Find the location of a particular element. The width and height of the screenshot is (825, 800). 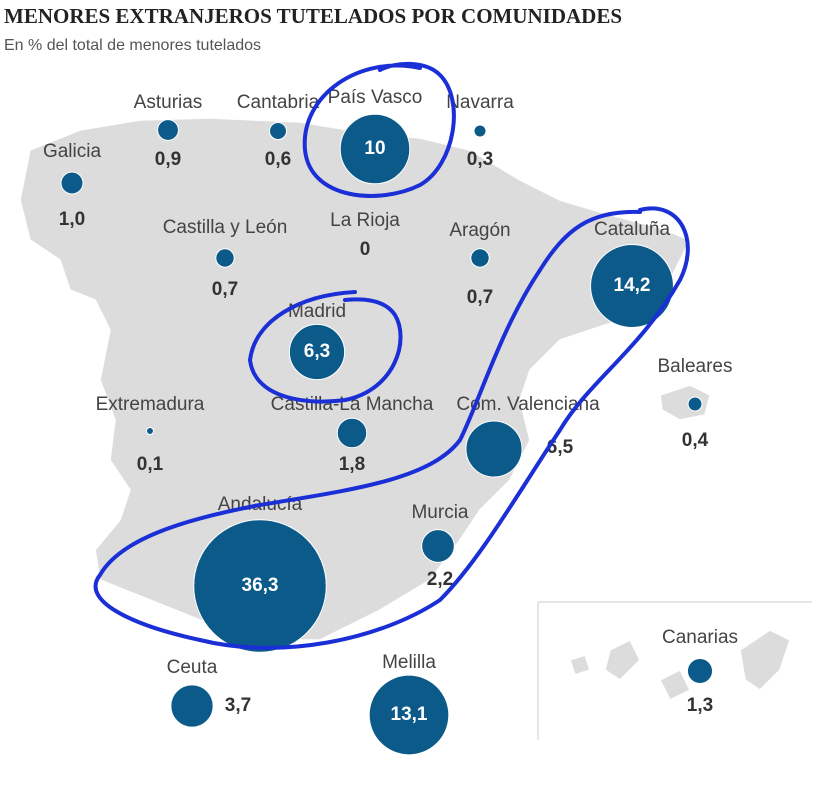

value-label: 0,6 is located at coordinates (278, 159).